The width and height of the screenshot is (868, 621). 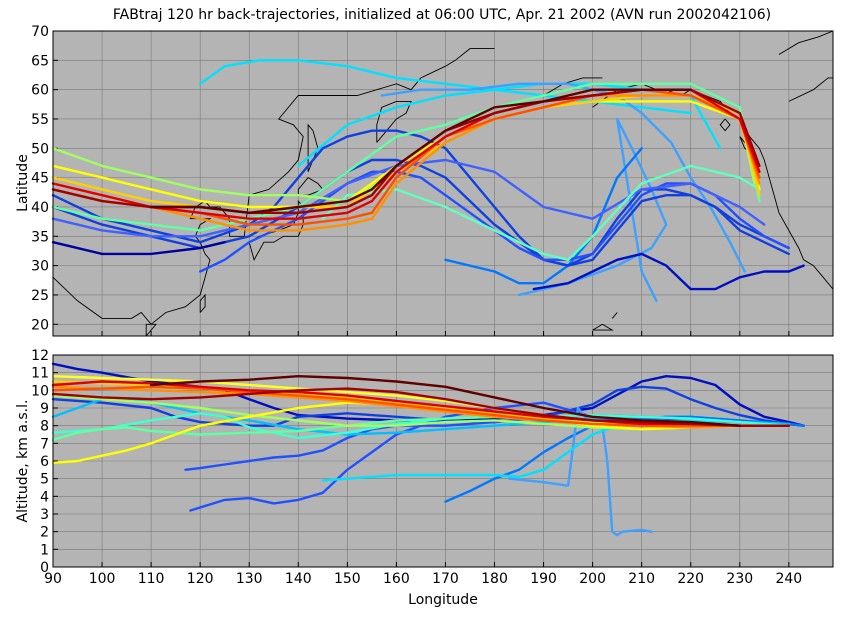 I want to click on x-tick-label: 240, so click(x=788, y=579).